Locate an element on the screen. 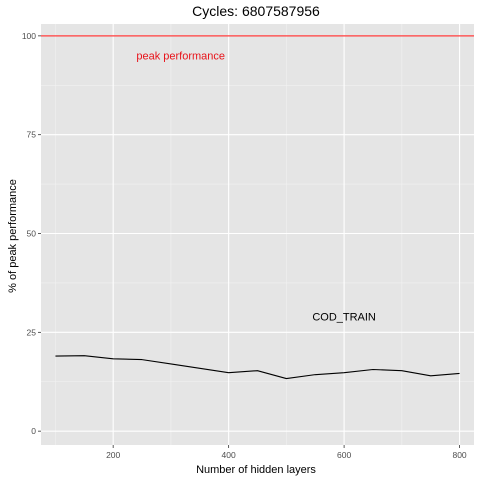 The image size is (480, 485). y-tick-label: 0 is located at coordinates (33, 431).